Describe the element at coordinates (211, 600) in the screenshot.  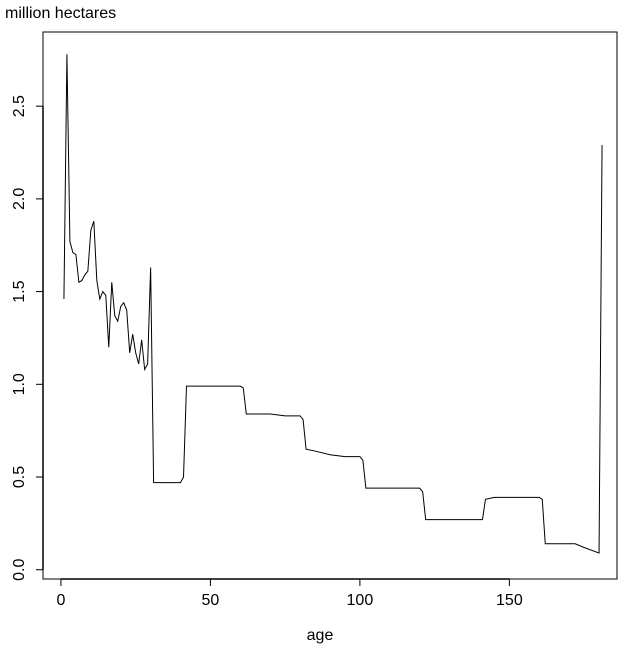
I see `x-tick-label: 50` at that location.